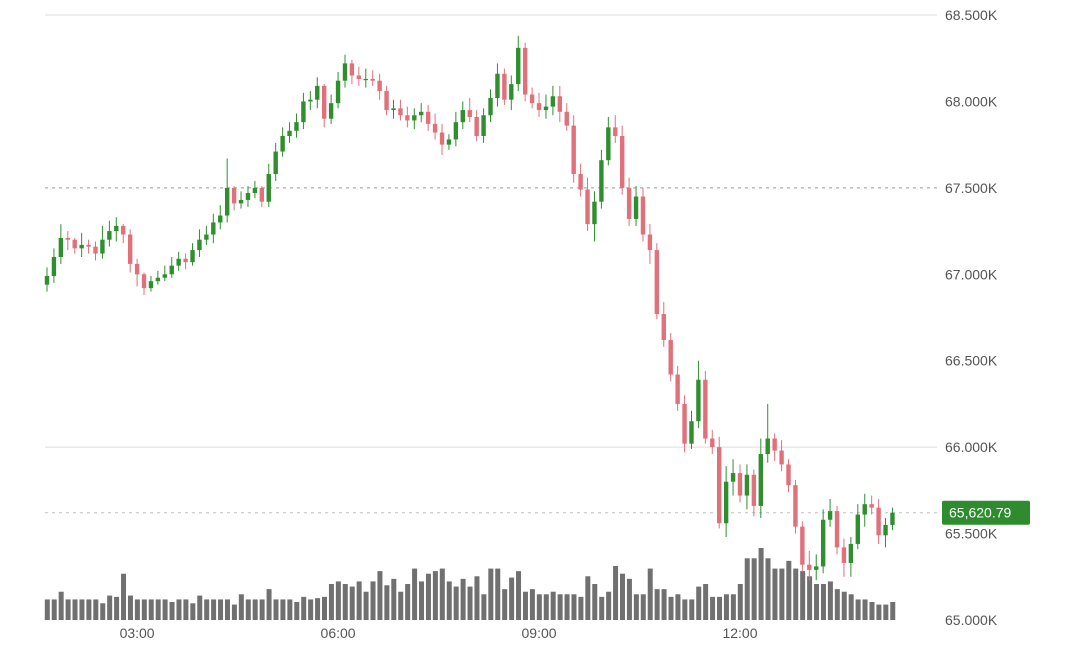 This screenshot has height=646, width=1080. I want to click on x-axis-labels: 03:00 06:00 09:00 12:00, so click(439, 633).